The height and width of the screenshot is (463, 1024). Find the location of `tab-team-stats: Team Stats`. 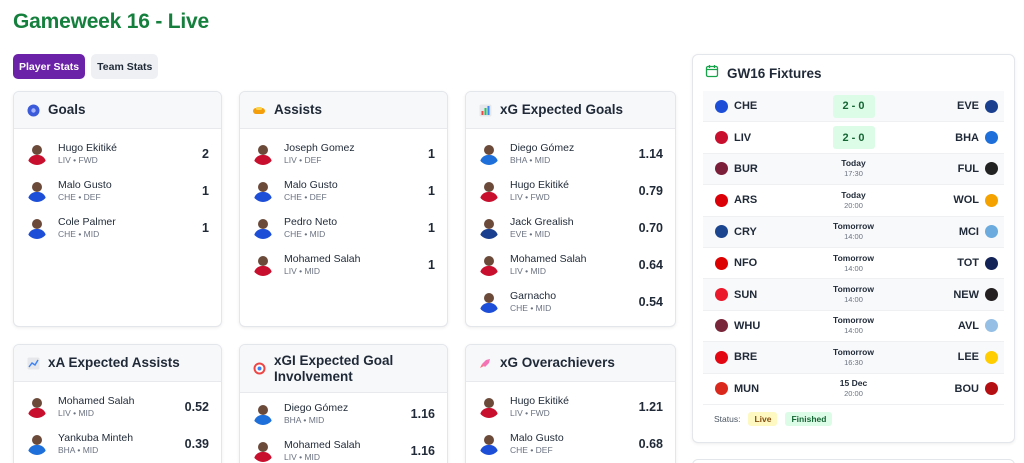

tab-team-stats: Team Stats is located at coordinates (125, 66).